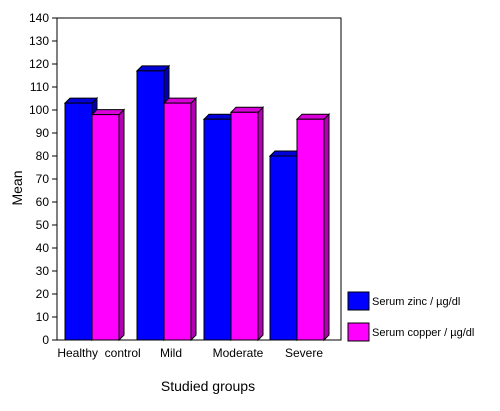 This screenshot has height=411, width=500. I want to click on y-tick-label: 10, so click(43, 317).